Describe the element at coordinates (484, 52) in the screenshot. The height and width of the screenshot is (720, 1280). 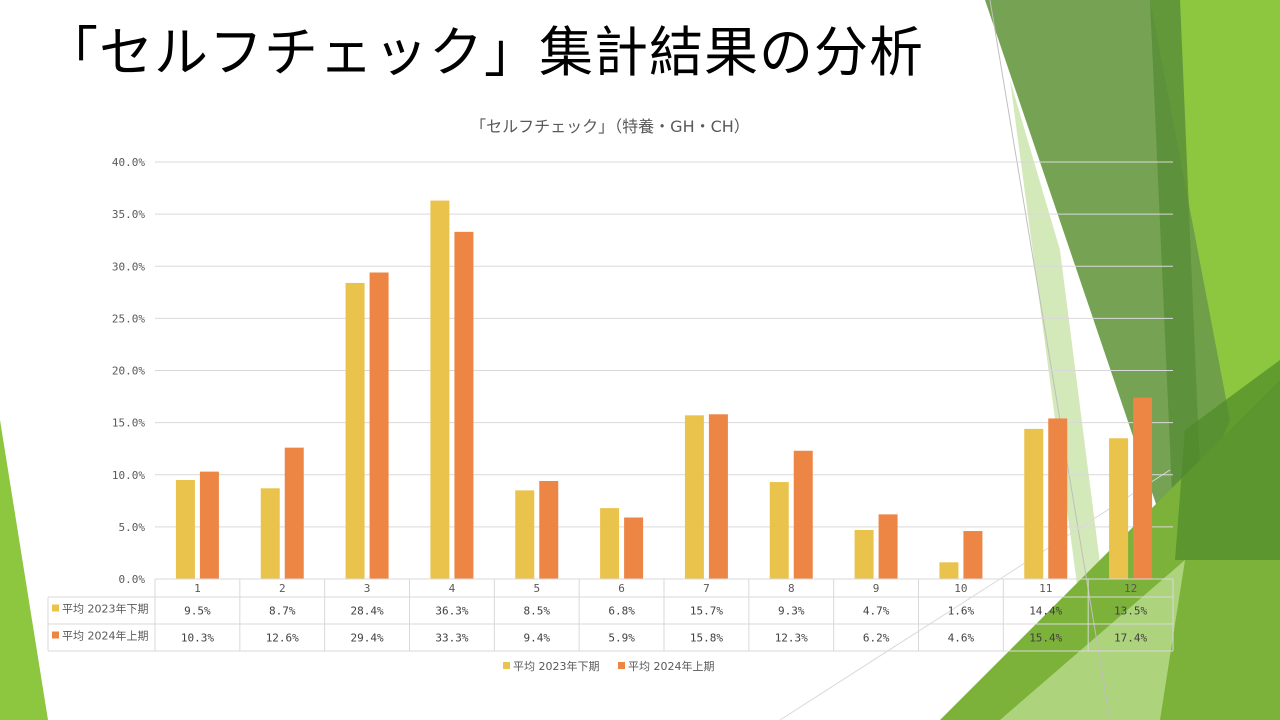
I see `slide-title: 「セルフチェック」集計結果の分析` at that location.